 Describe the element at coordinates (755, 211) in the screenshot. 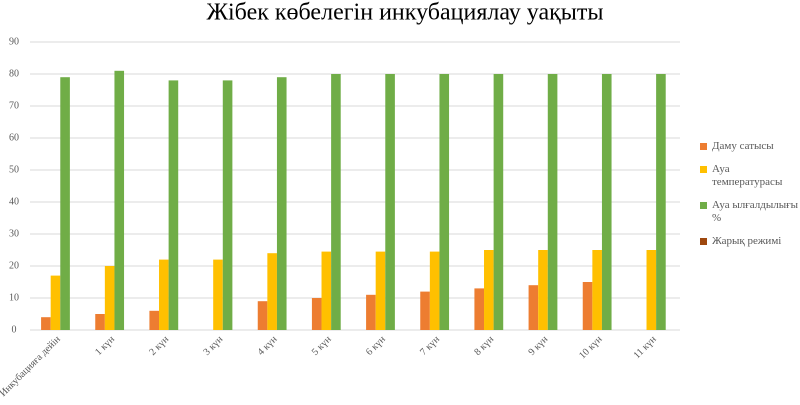

I see `legend-label: Ауа ылғалдылығы %` at that location.